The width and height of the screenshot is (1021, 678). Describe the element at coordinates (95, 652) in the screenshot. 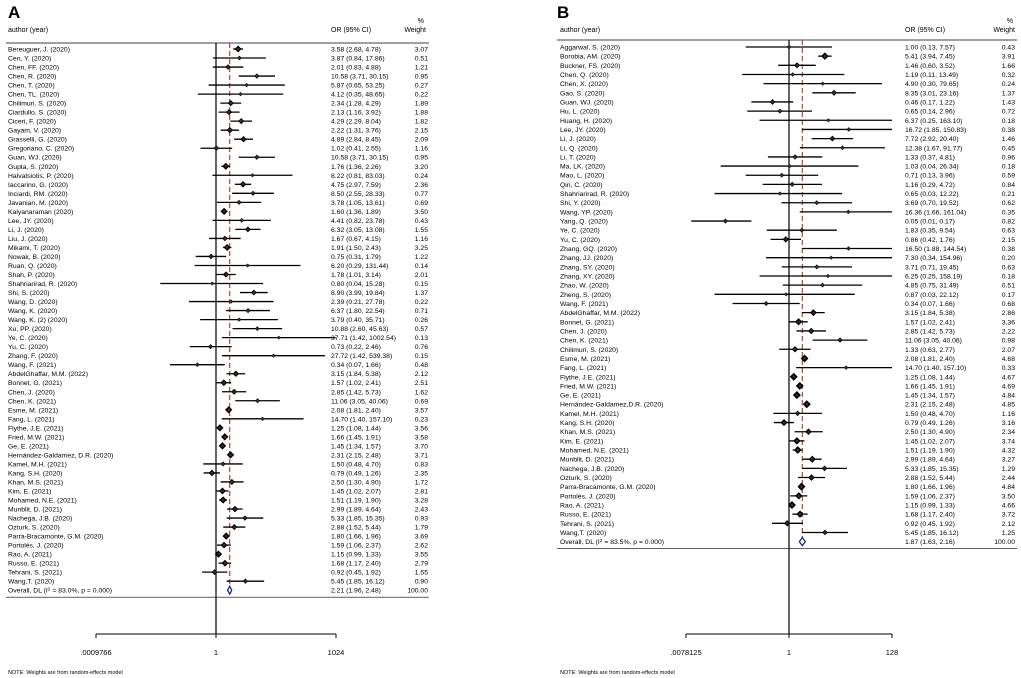

I see `x-tick-label: .0009766` at that location.